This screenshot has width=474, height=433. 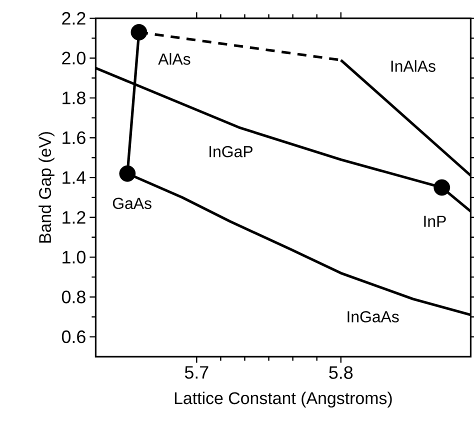 What do you see at coordinates (413, 66) in the screenshot?
I see `annotation: InAlAs` at bounding box center [413, 66].